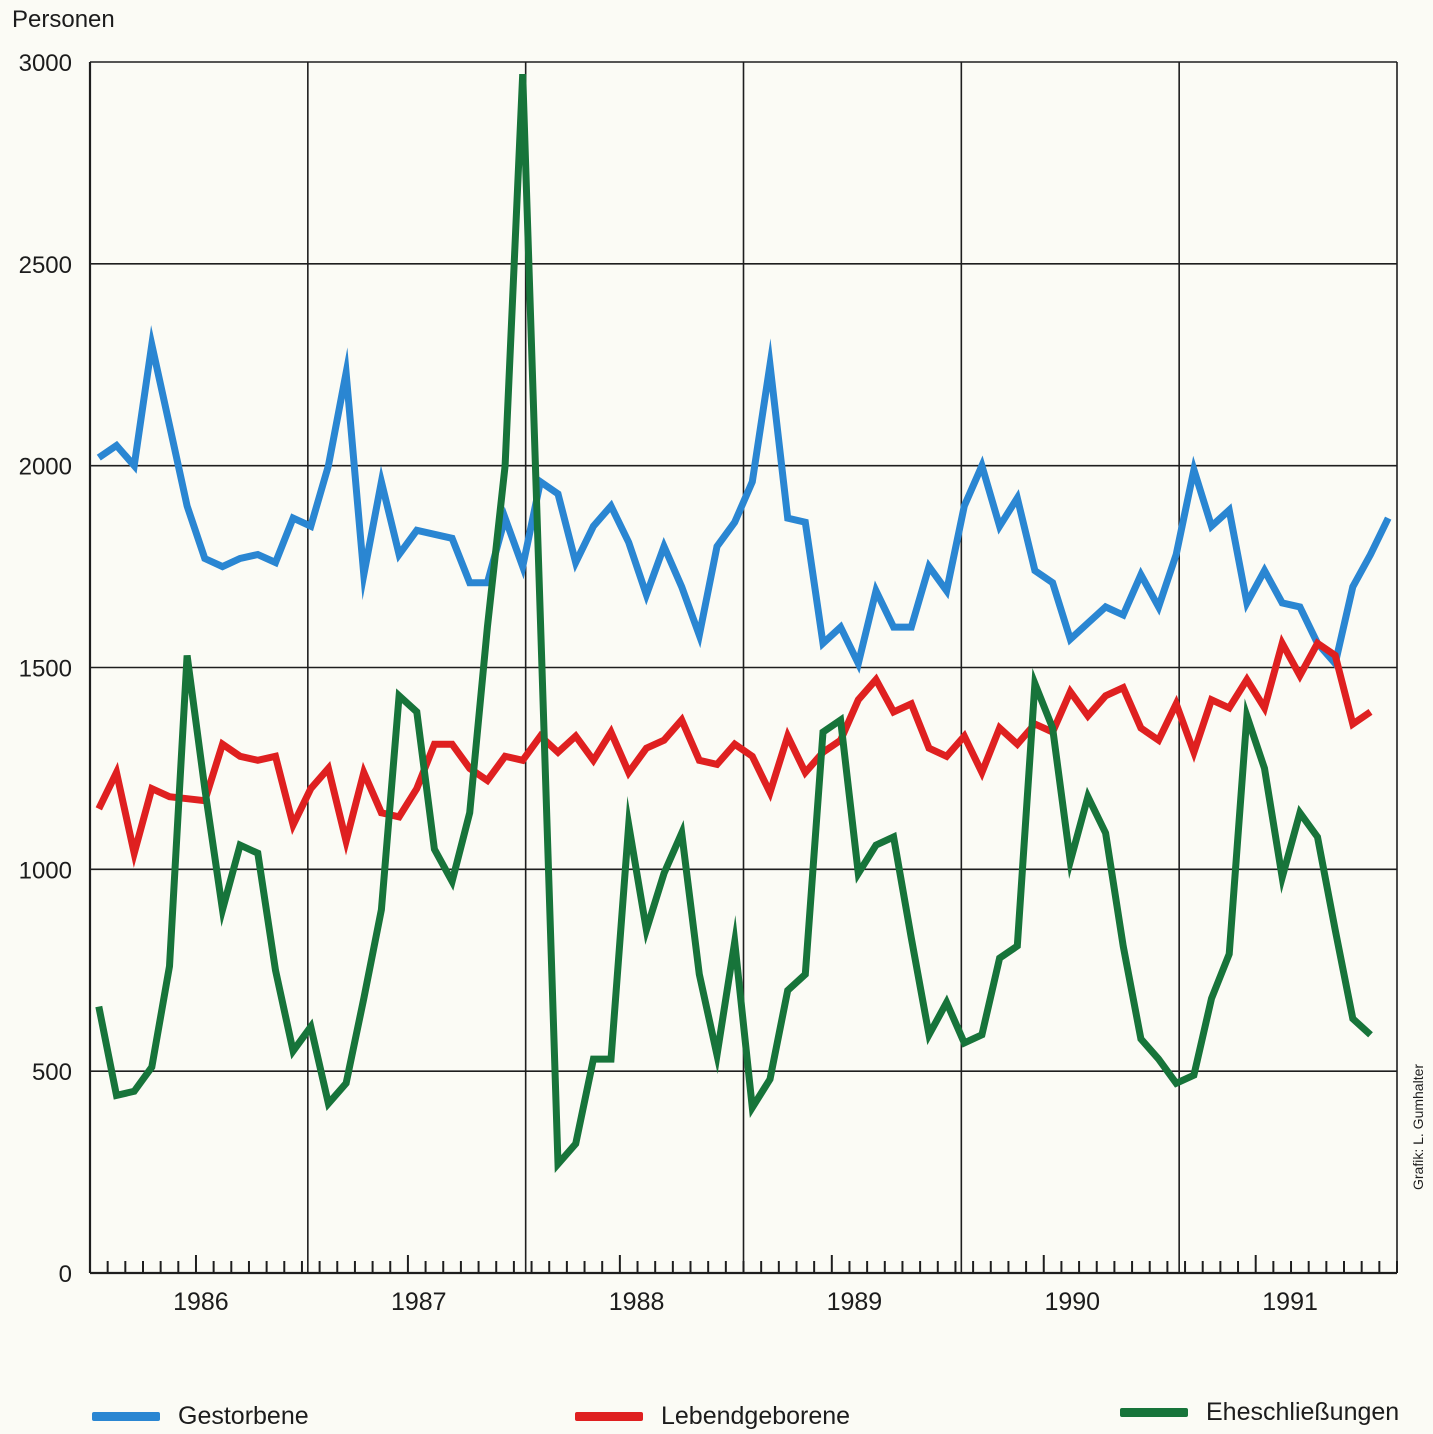 The image size is (1433, 1434). Describe the element at coordinates (45, 265) in the screenshot. I see `y-tick-label-2500: 2500` at that location.